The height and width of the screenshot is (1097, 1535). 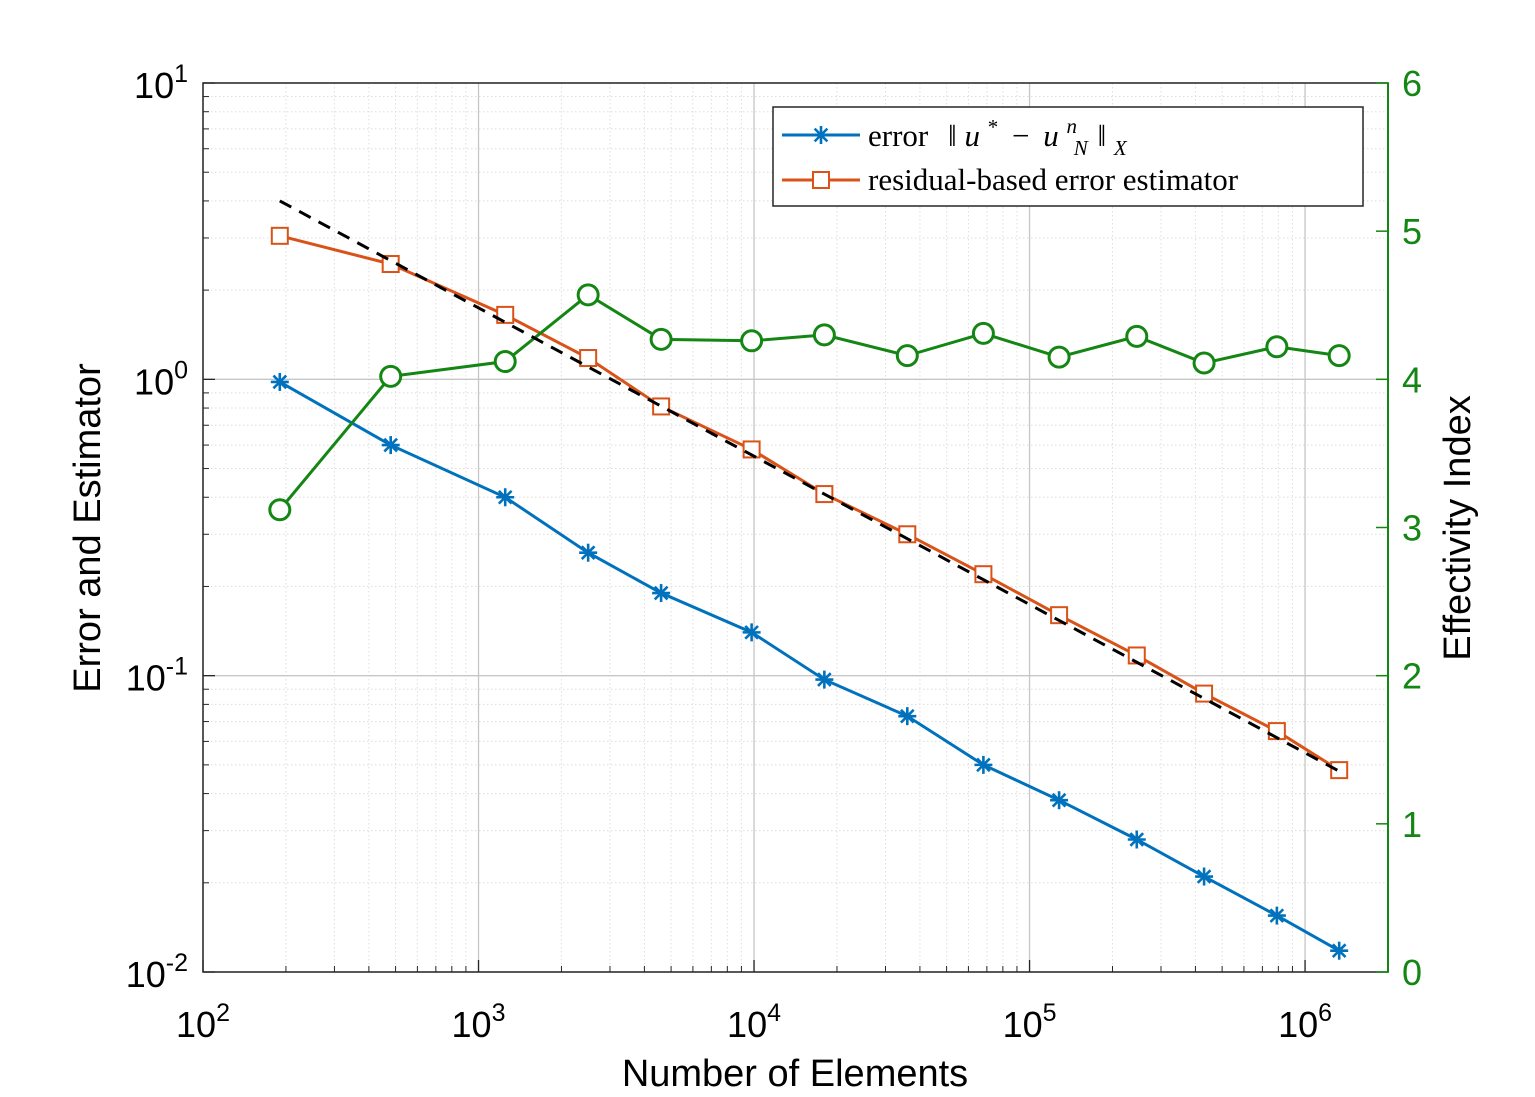 What do you see at coordinates (809, 402) in the screenshot?
I see `effectivity-index-line` at bounding box center [809, 402].